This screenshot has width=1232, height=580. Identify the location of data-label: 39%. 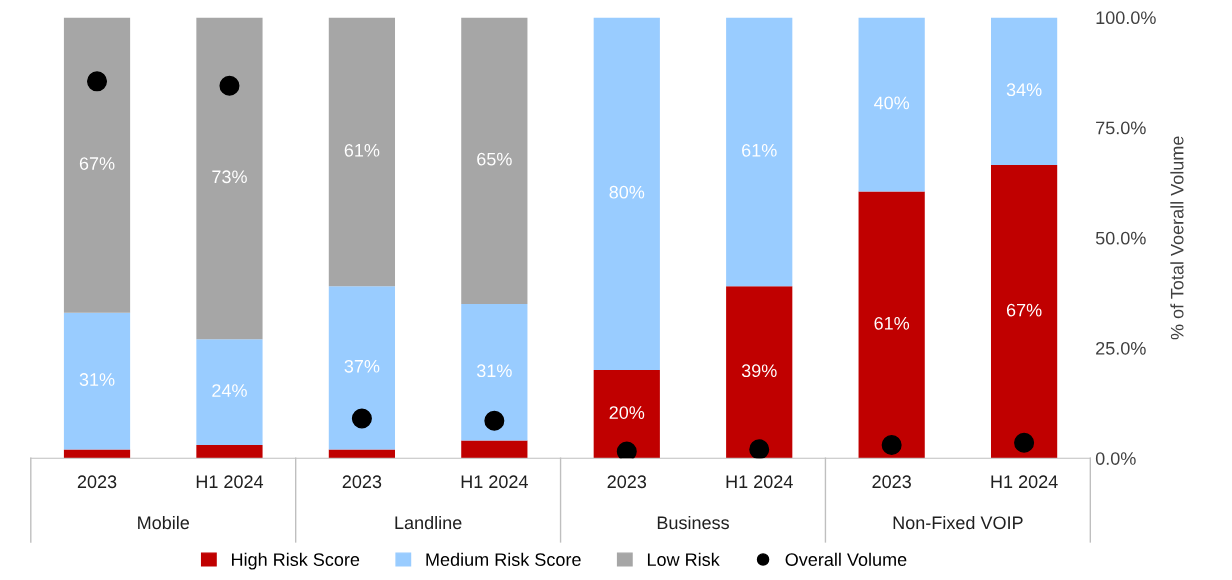
(759, 371).